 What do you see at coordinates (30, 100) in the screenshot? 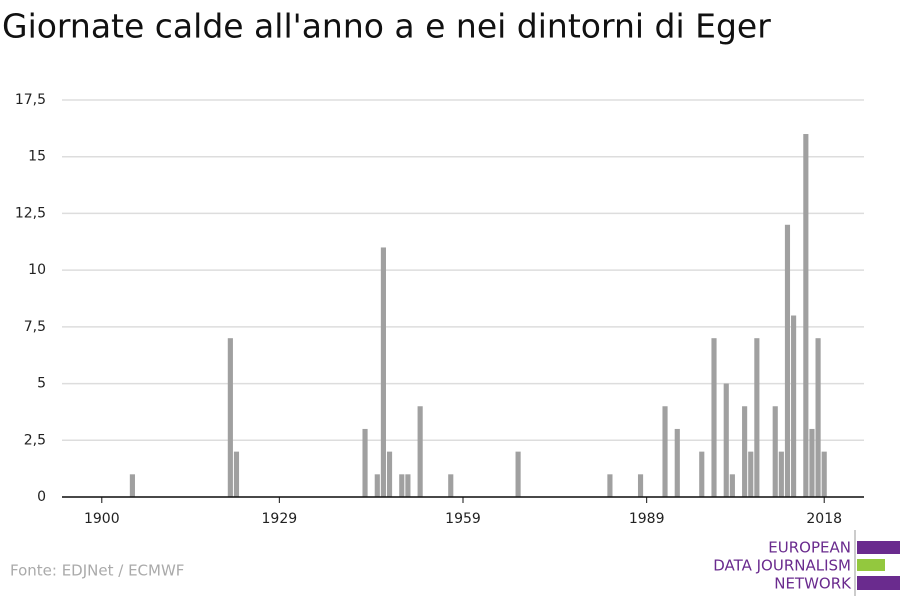
I see `y-tick-label: 17,5` at bounding box center [30, 100].